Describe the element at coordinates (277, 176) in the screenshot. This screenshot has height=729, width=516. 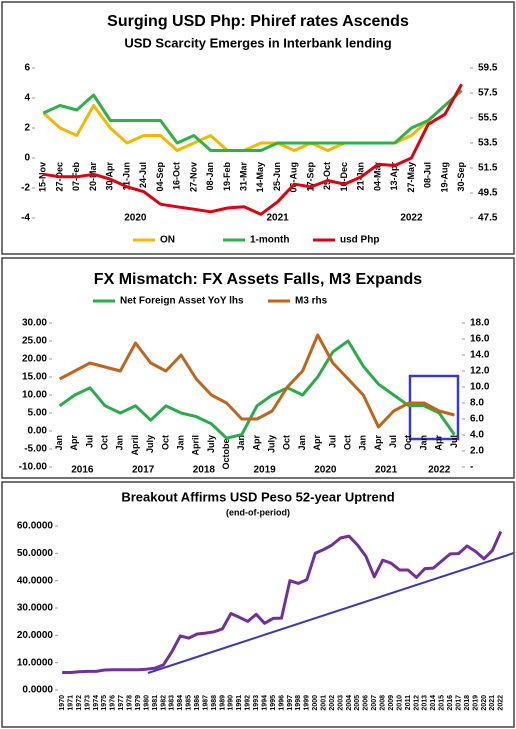
I see `x-tick-label: 25-Jun` at that location.